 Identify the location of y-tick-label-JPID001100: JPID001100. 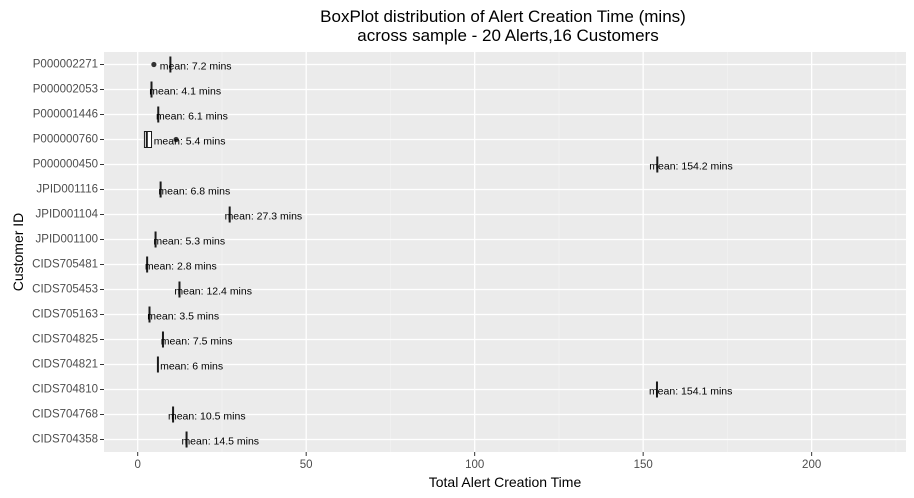
(67, 240).